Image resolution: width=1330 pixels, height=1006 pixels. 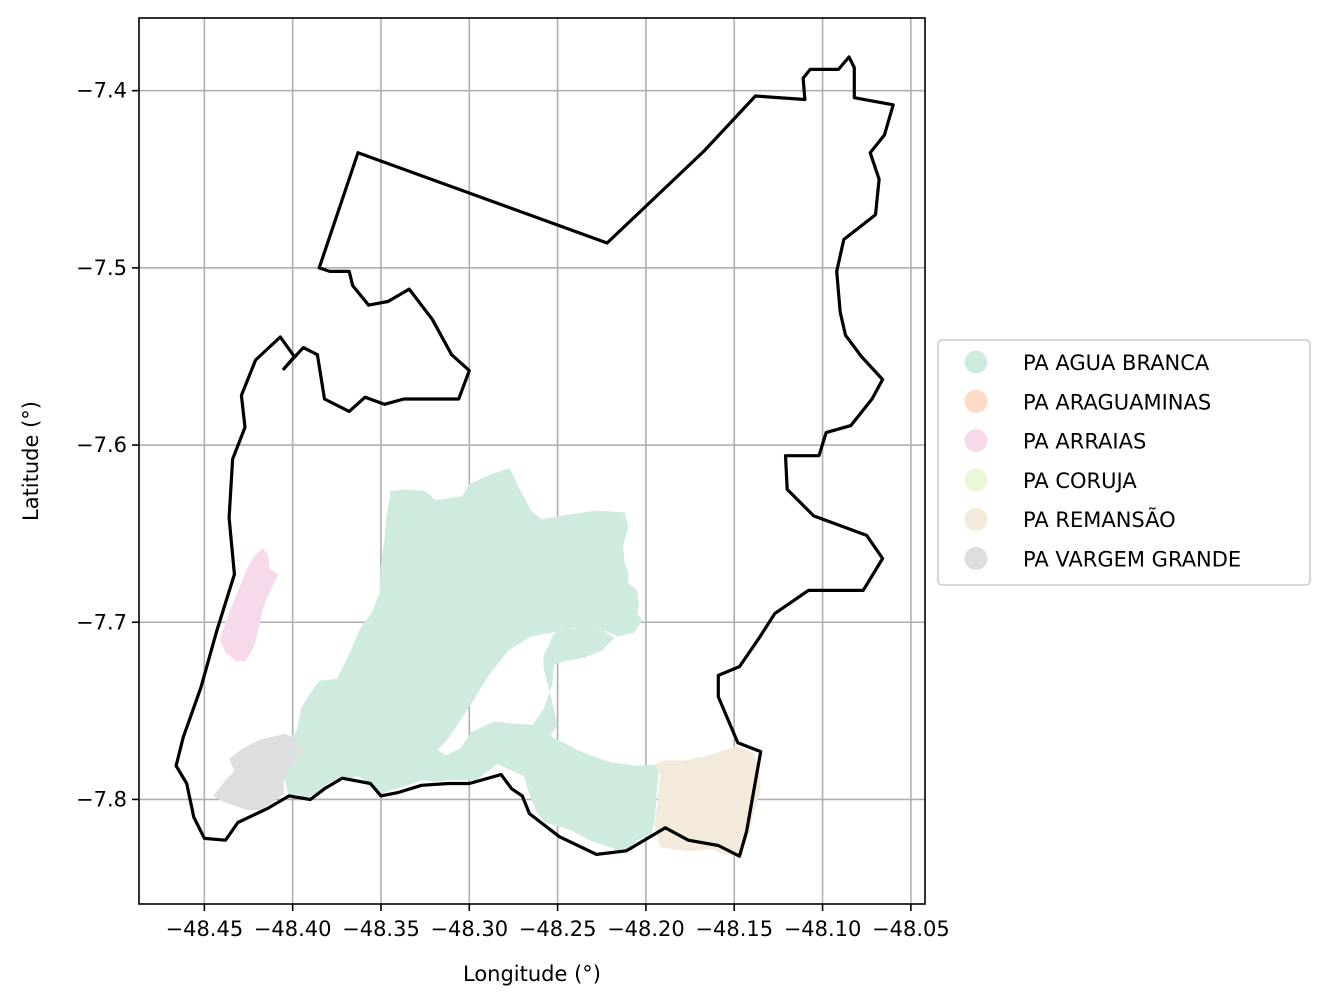 What do you see at coordinates (823, 929) in the screenshot?
I see `x-tick-label: −48.10` at bounding box center [823, 929].